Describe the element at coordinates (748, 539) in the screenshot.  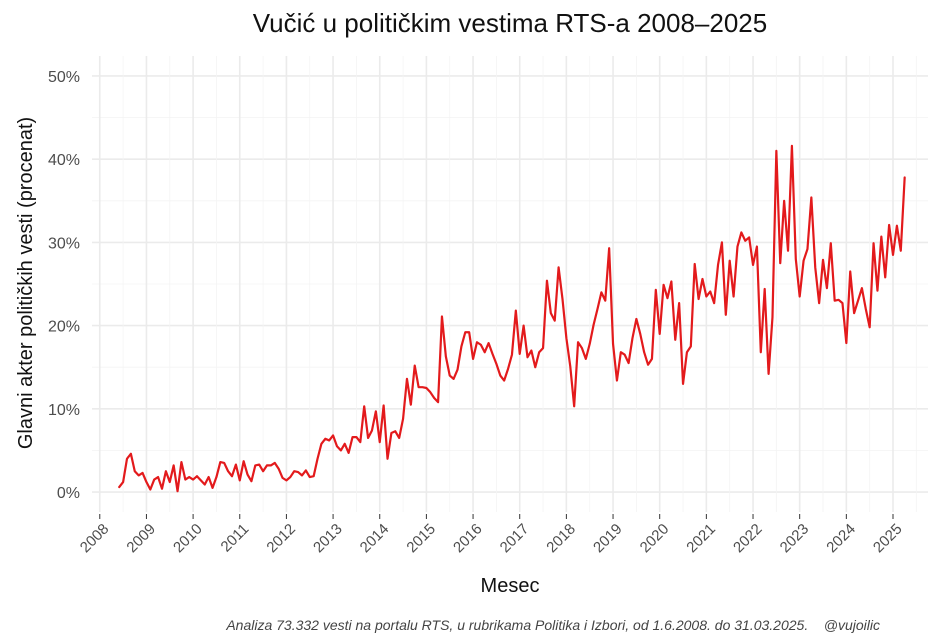
I see `x-tick-label: 2022` at that location.